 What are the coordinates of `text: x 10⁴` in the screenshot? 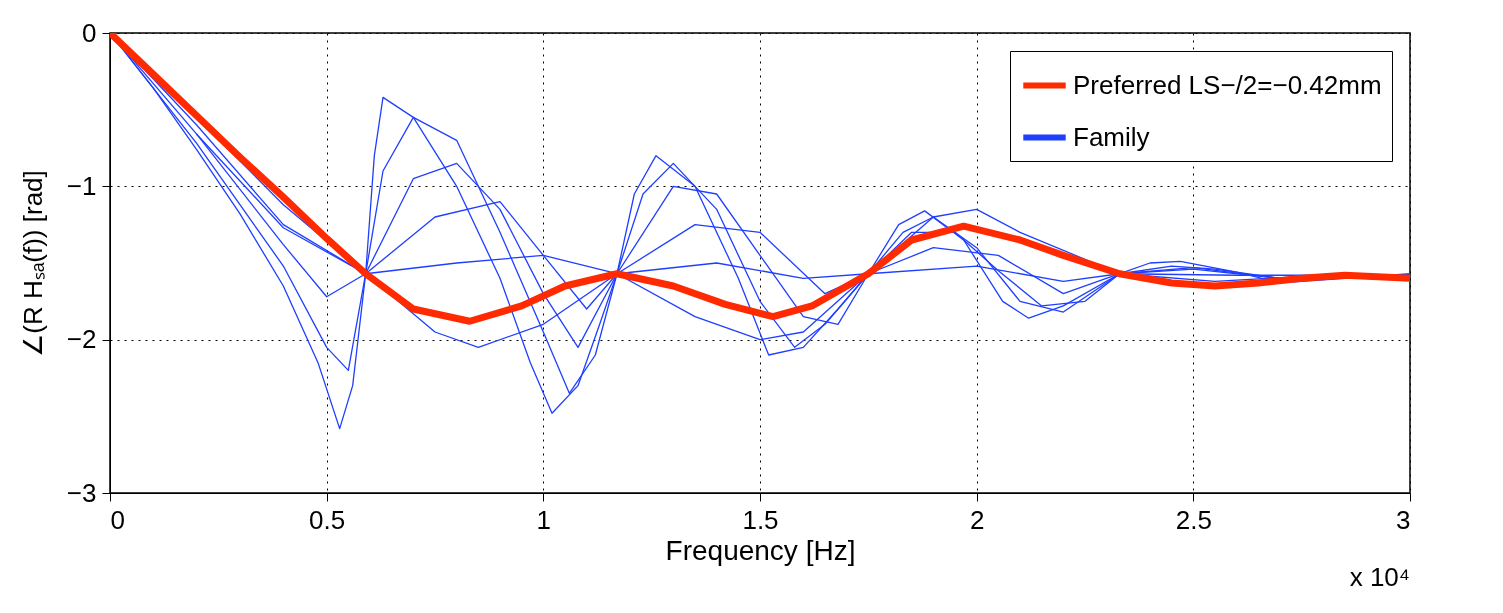 It's located at (1379, 577).